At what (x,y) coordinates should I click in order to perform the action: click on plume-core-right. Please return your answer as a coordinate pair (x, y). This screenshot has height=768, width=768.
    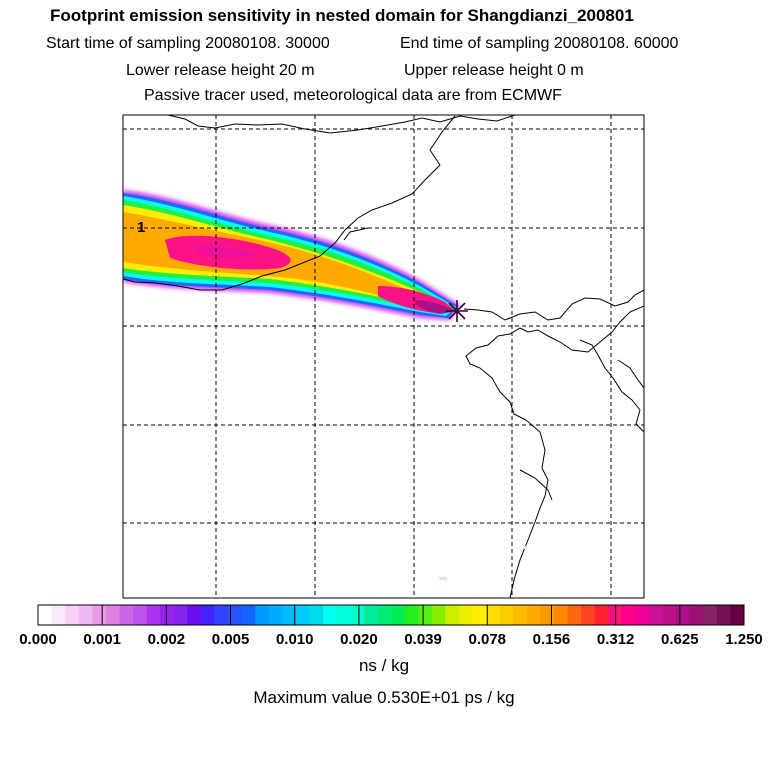
    Looking at the image, I should click on (435, 307).